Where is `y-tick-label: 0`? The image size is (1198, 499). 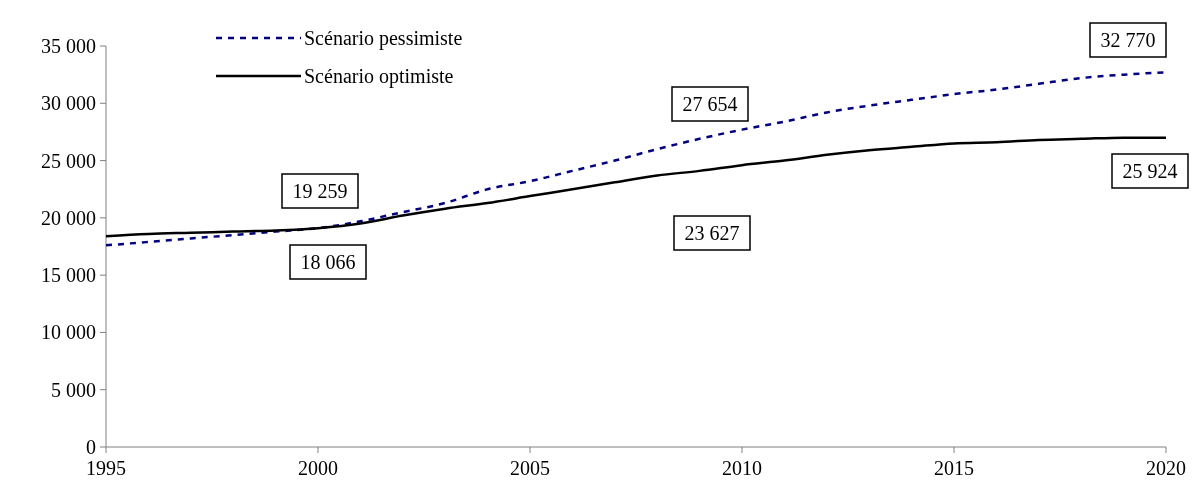 y-tick-label: 0 is located at coordinates (91, 447).